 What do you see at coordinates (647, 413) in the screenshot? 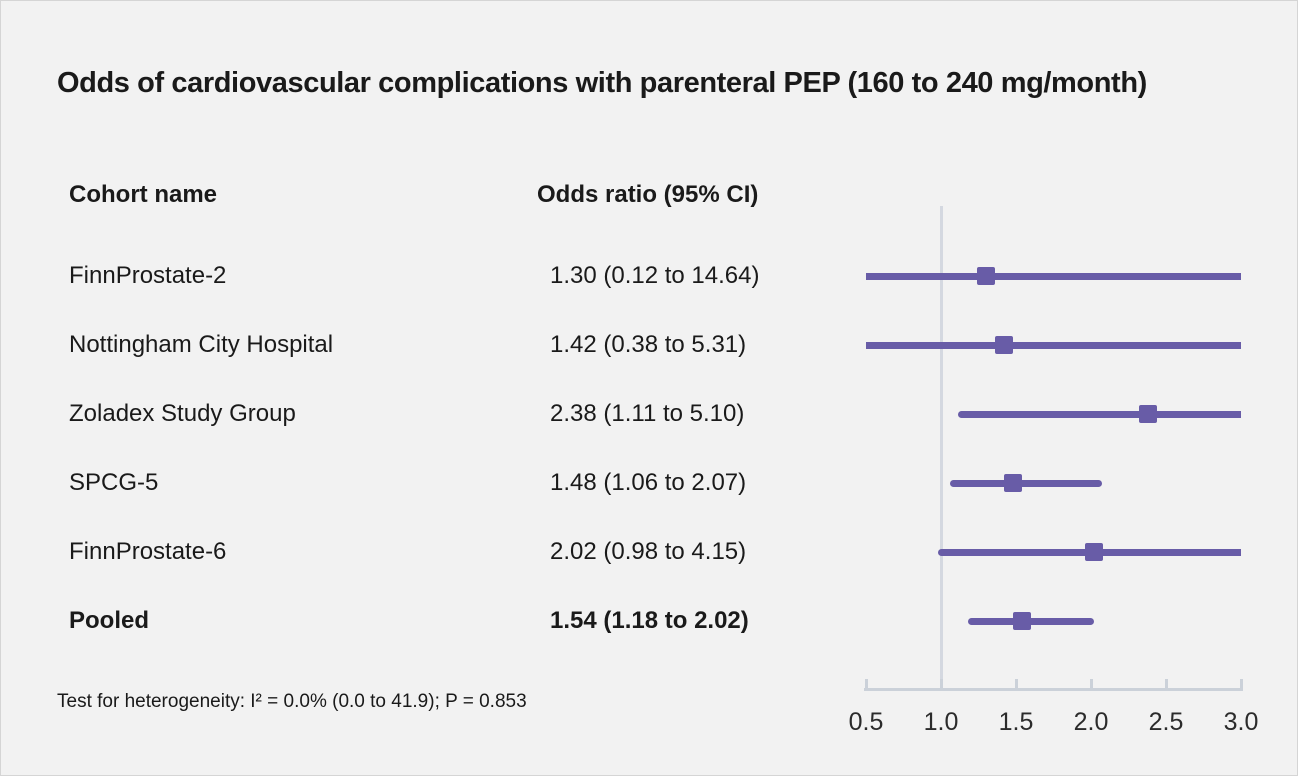
I see `odds-ratio-value: 2.38 (1.11 to 5.10)` at bounding box center [647, 413].